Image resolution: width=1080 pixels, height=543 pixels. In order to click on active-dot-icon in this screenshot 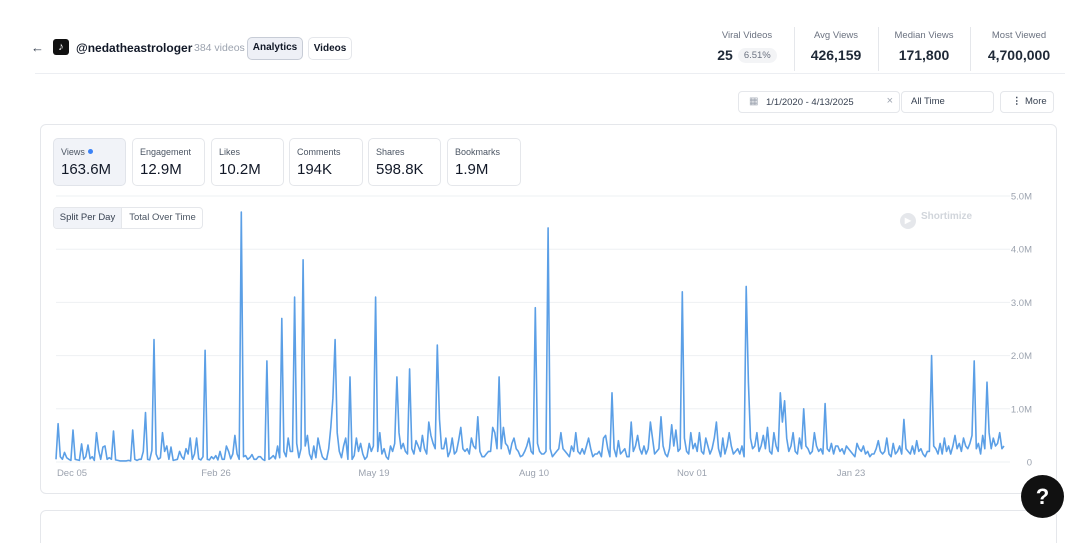, I will do `click(90, 151)`.